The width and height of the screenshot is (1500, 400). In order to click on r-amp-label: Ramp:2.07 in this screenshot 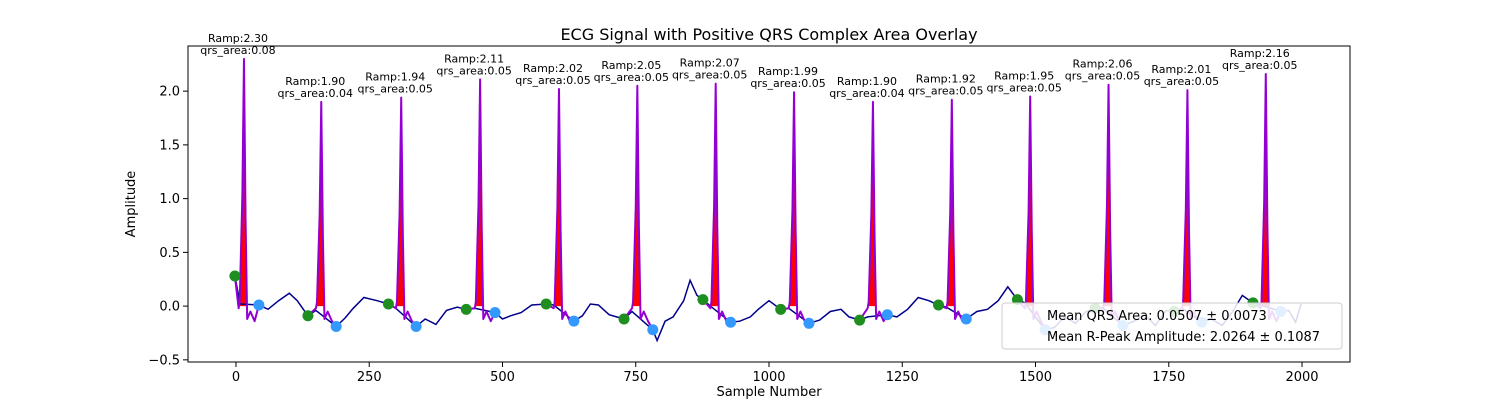, I will do `click(710, 63)`.